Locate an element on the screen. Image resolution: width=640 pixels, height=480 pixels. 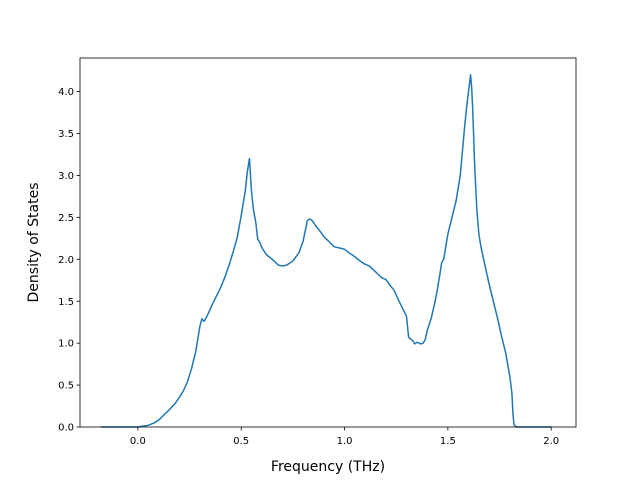
y-tick-label: 0.5 is located at coordinates (66, 386).